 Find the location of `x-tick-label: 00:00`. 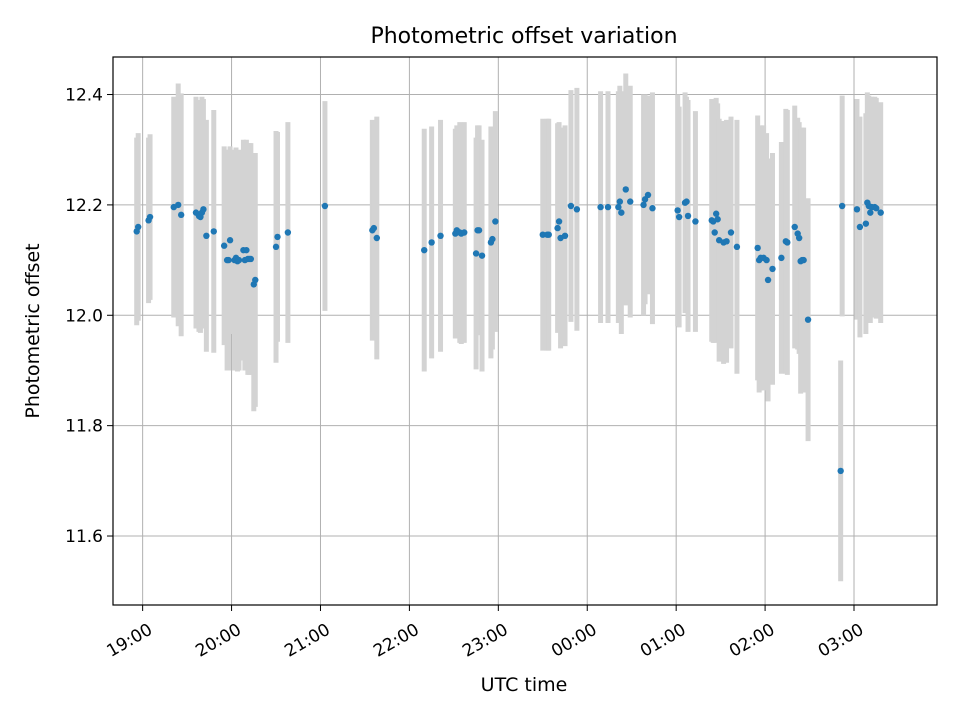

x-tick-label: 00:00 is located at coordinates (574, 641).